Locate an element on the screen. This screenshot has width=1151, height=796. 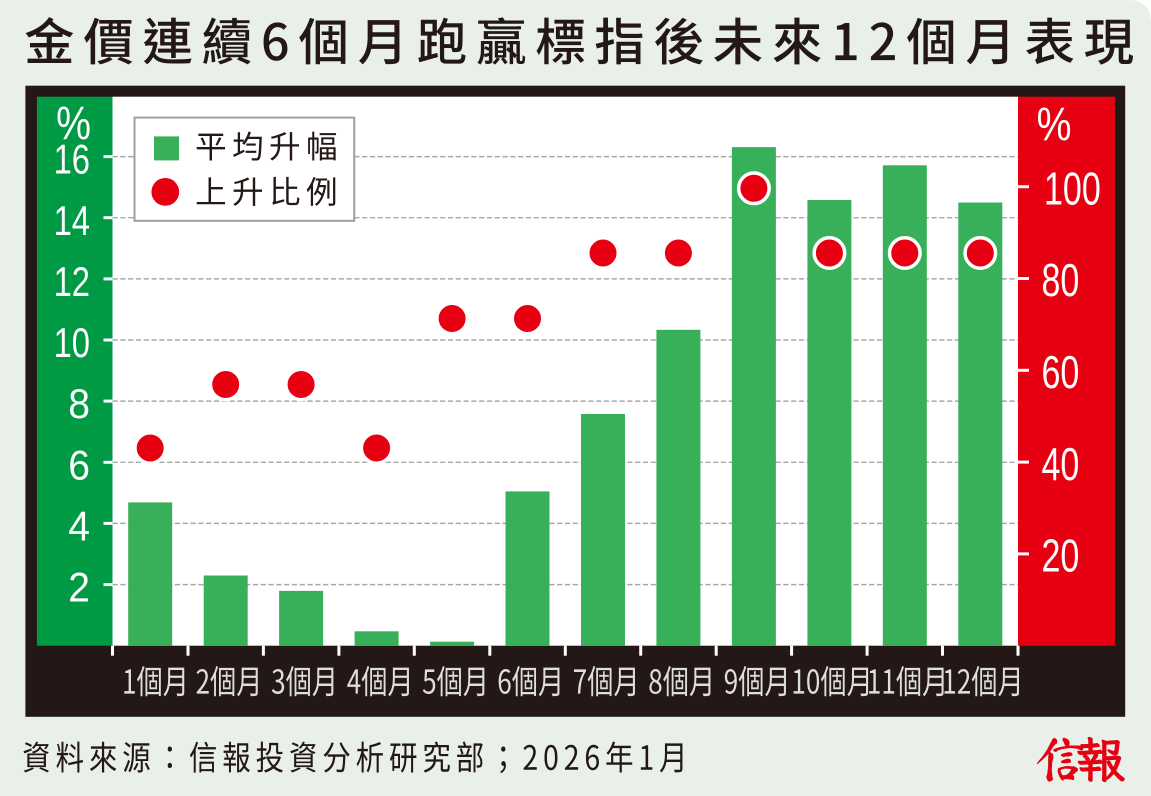
svg-text: 14 is located at coordinates (72, 220).